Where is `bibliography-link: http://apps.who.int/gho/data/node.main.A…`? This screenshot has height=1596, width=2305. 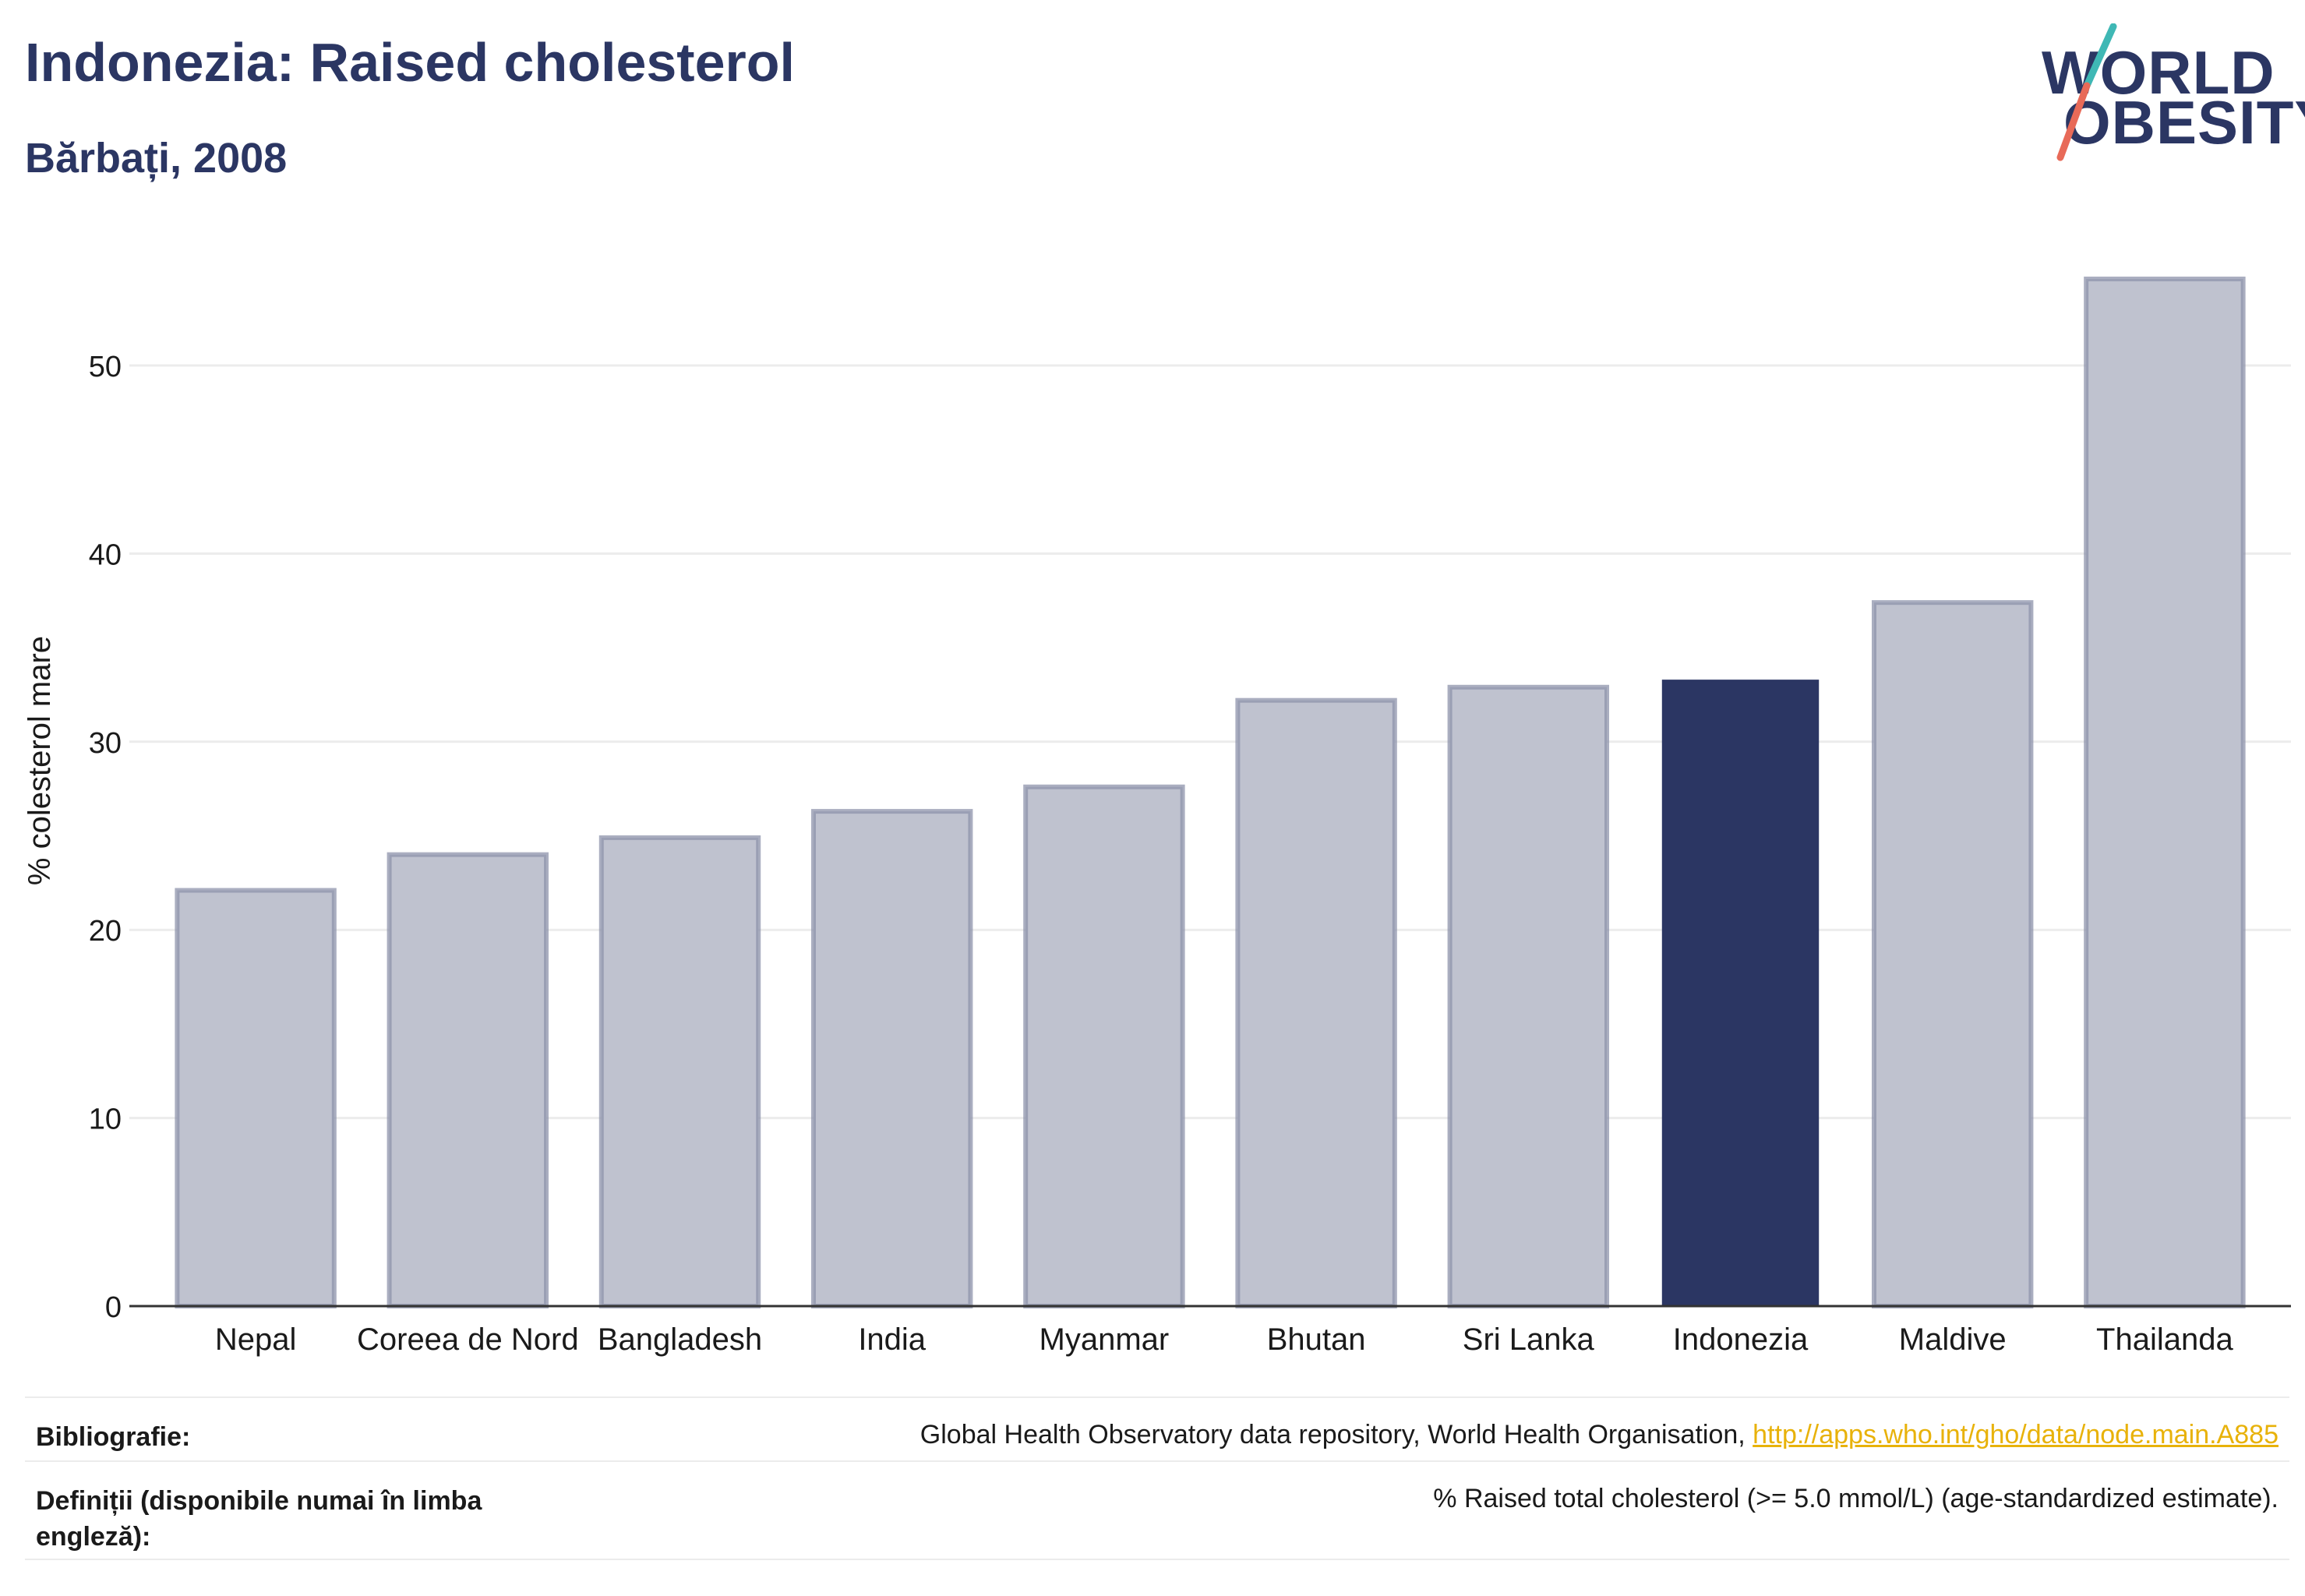
bibliography-link: http://apps.who.int/gho/data/node.main.A… is located at coordinates (2016, 1434).